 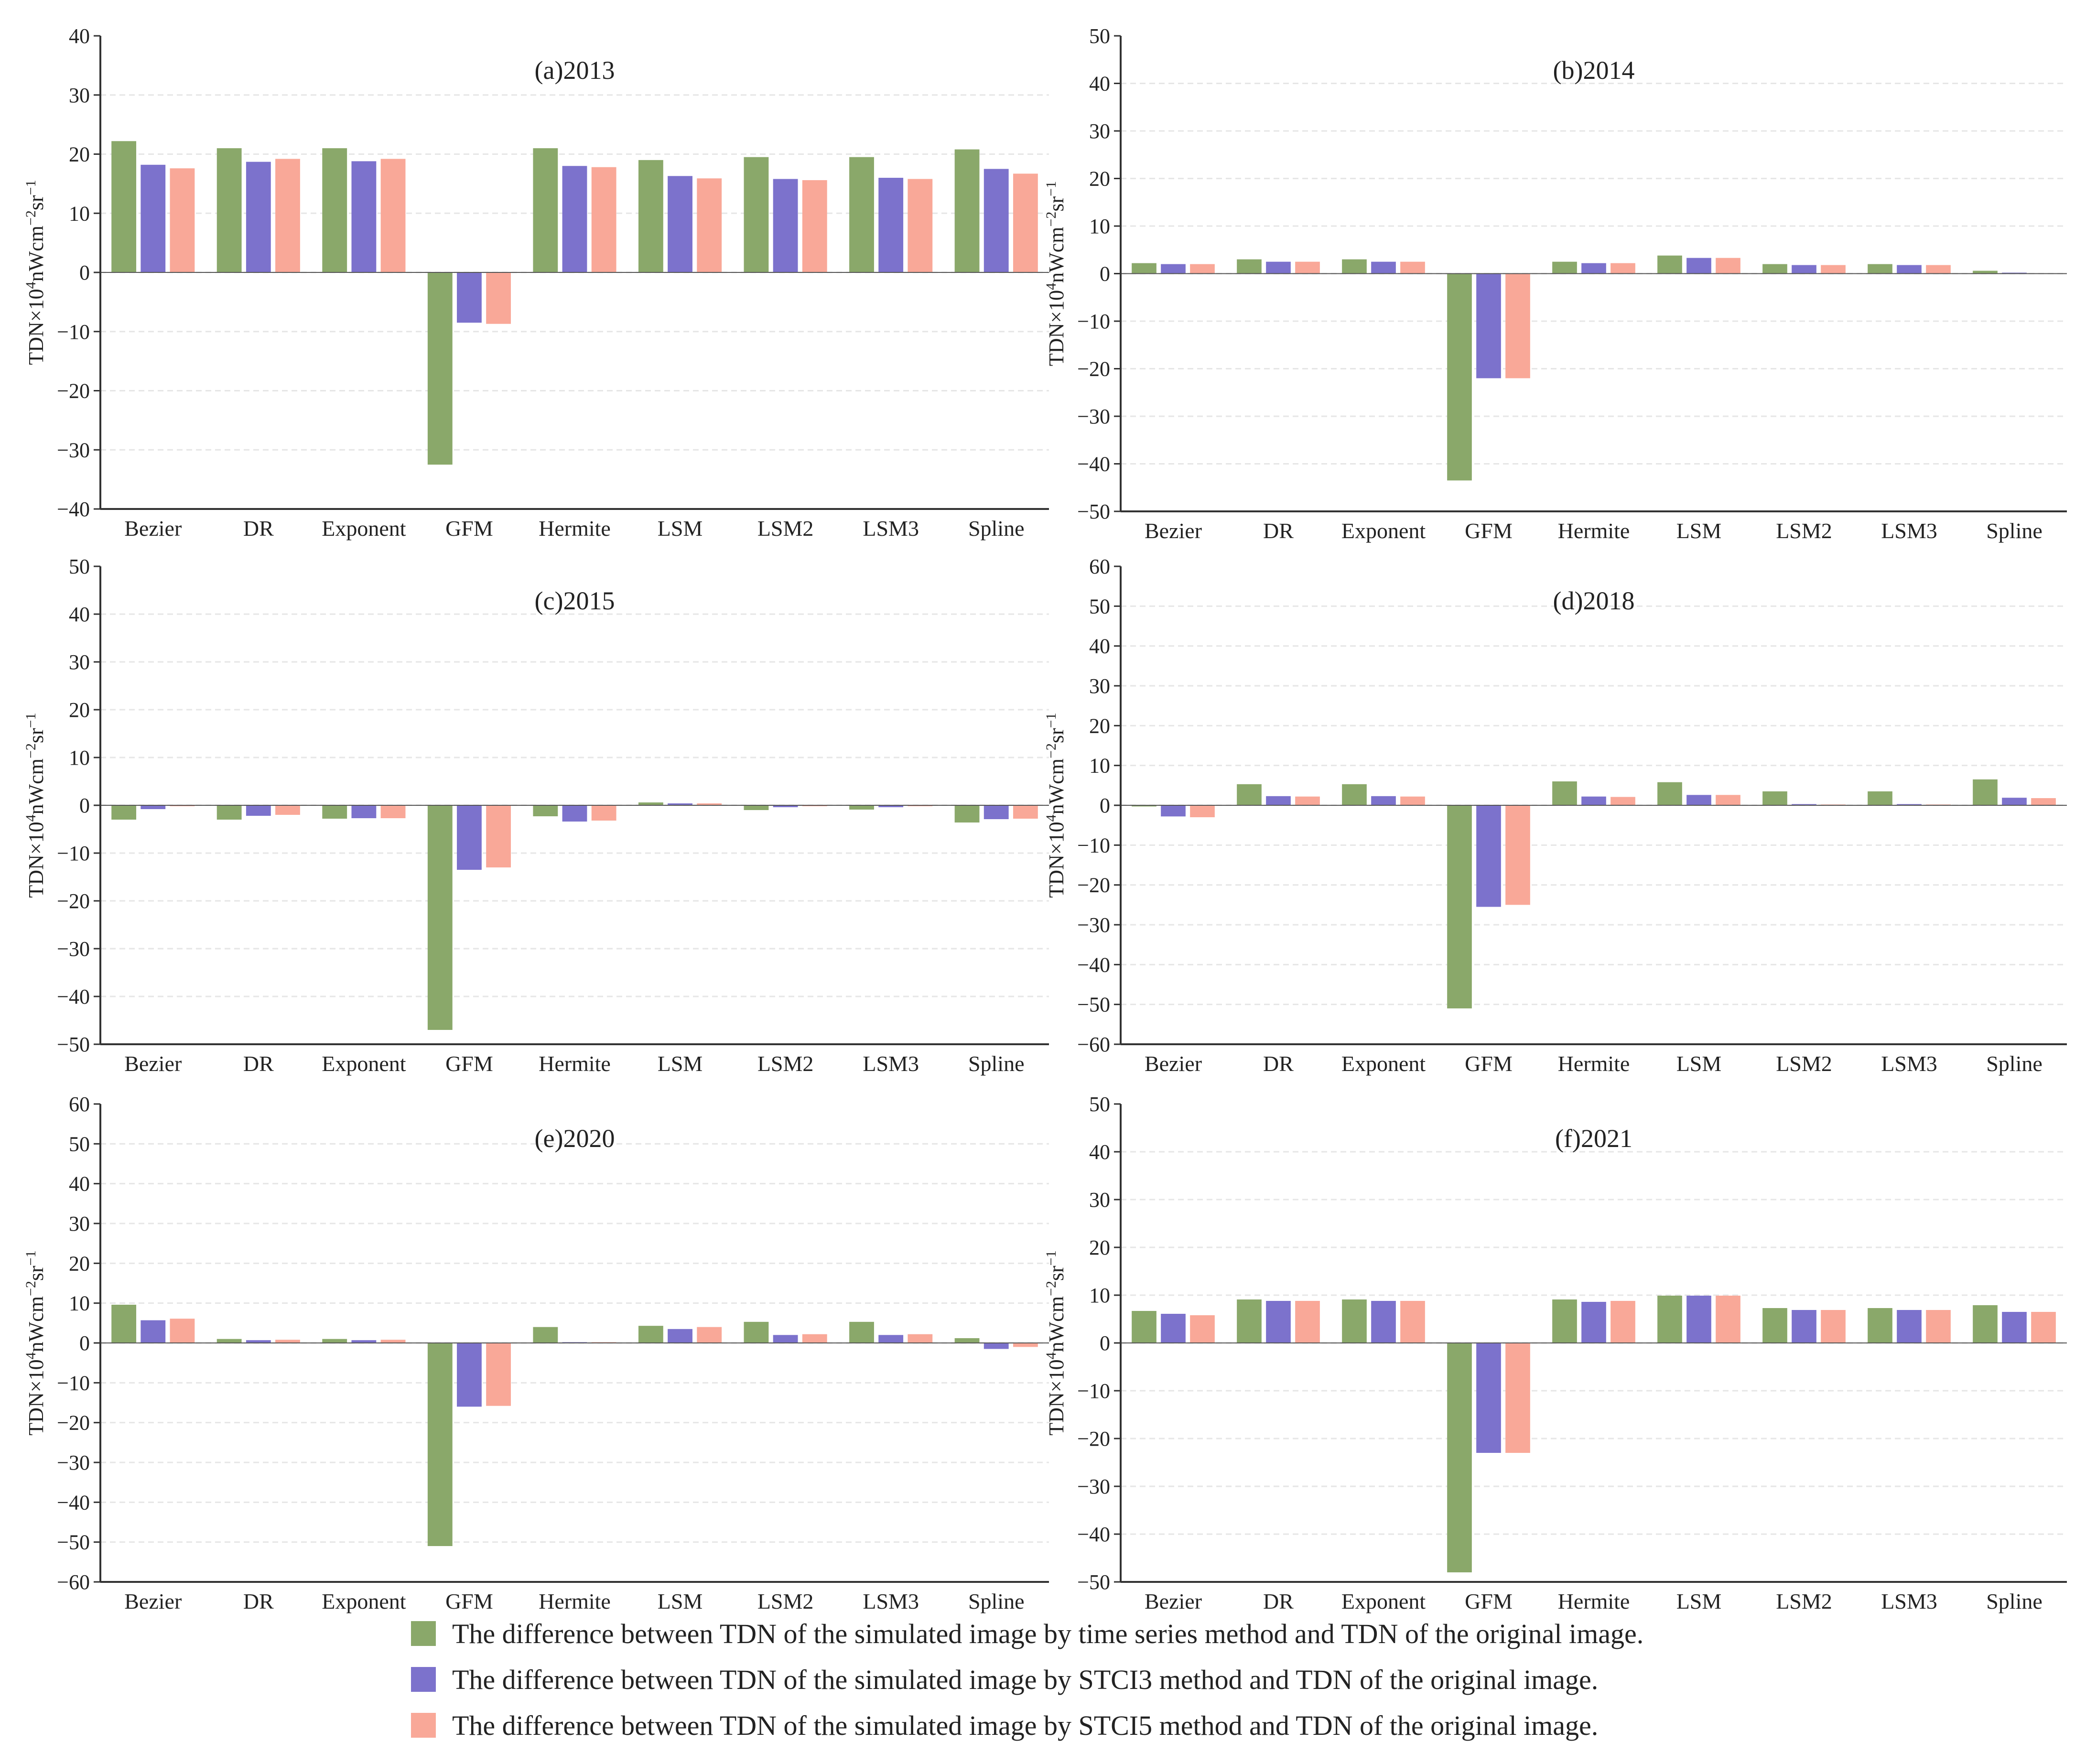 I want to click on bar-stci3-spline, so click(x=2015, y=1327).